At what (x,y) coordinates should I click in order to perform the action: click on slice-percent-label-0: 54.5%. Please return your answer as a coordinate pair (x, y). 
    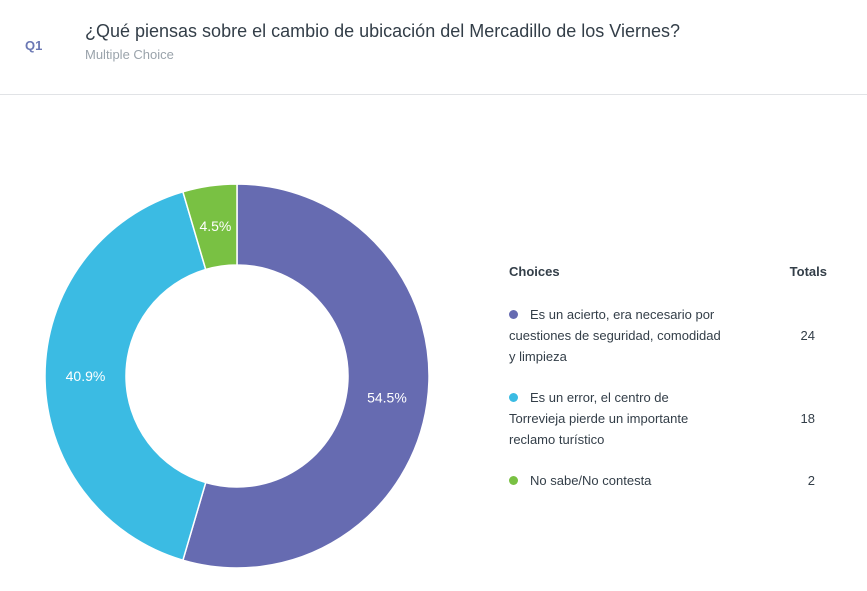
    Looking at the image, I should click on (387, 398).